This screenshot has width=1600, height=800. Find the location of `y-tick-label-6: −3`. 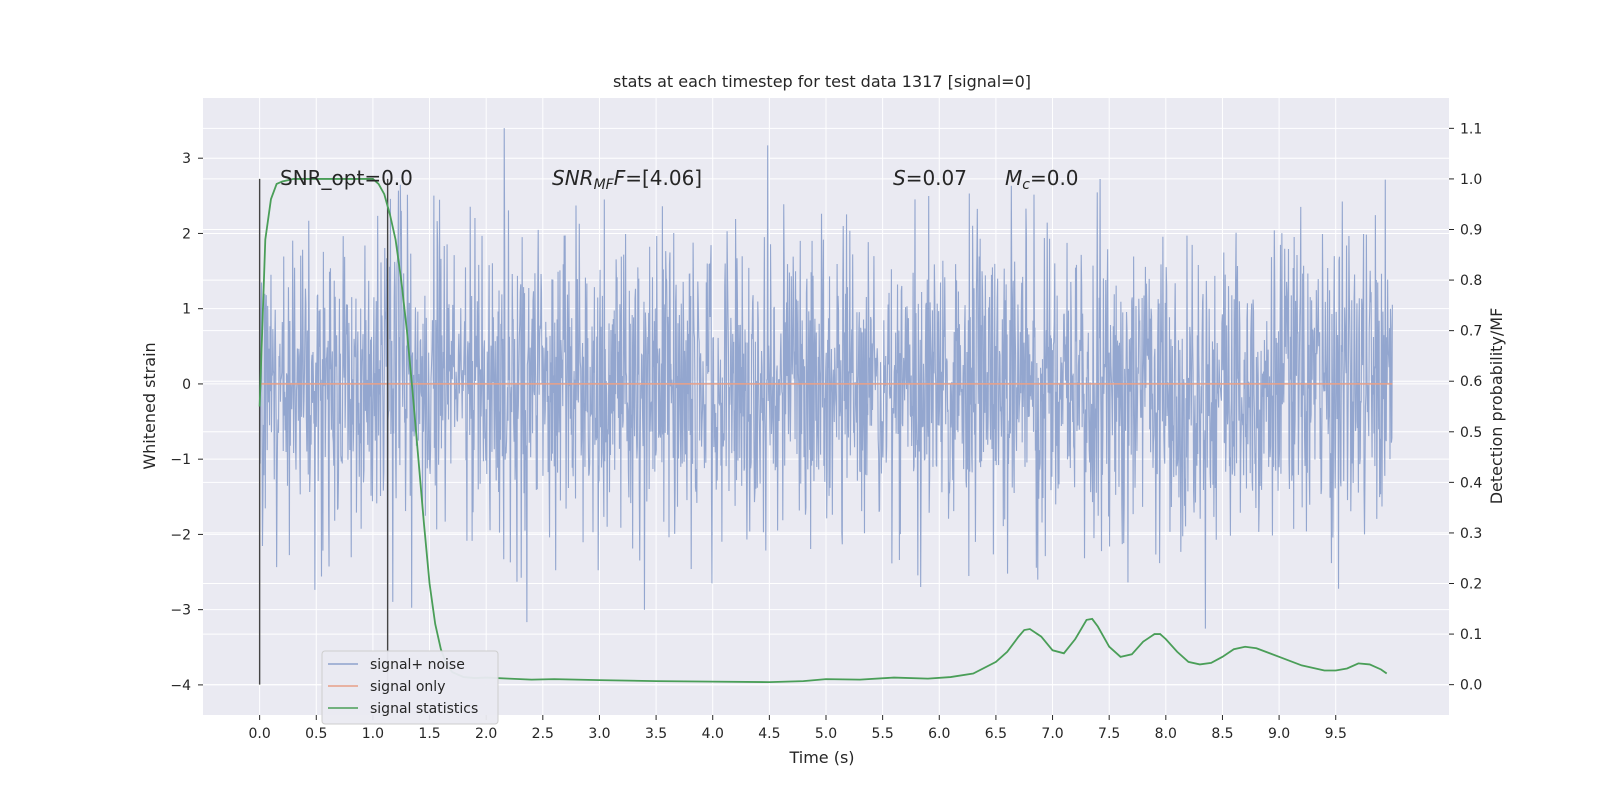

y-tick-label-6: −3 is located at coordinates (180, 611).